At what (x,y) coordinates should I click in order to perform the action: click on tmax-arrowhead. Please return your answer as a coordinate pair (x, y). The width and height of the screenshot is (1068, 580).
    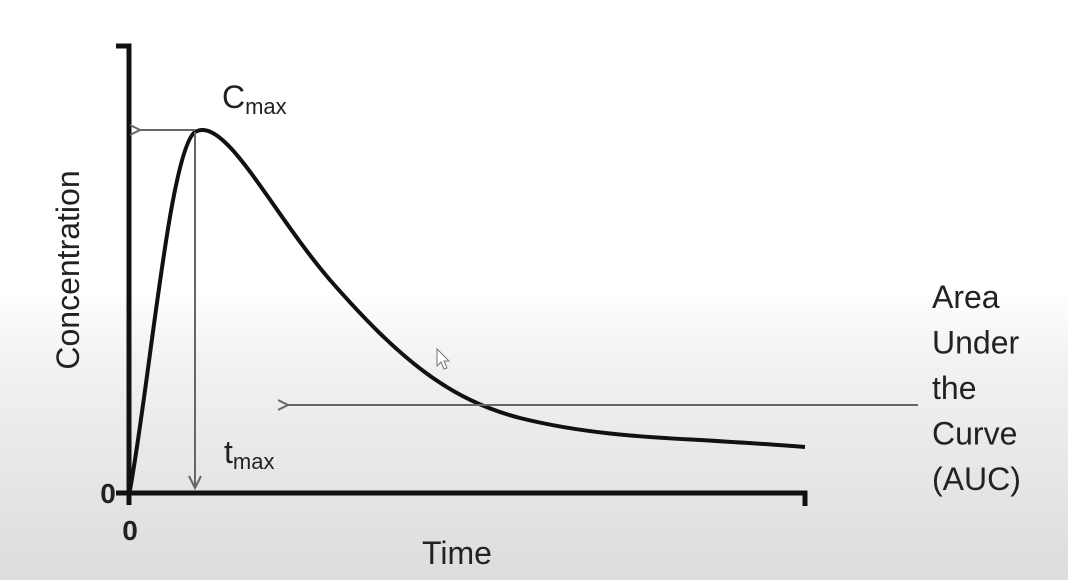
    Looking at the image, I should click on (195, 483).